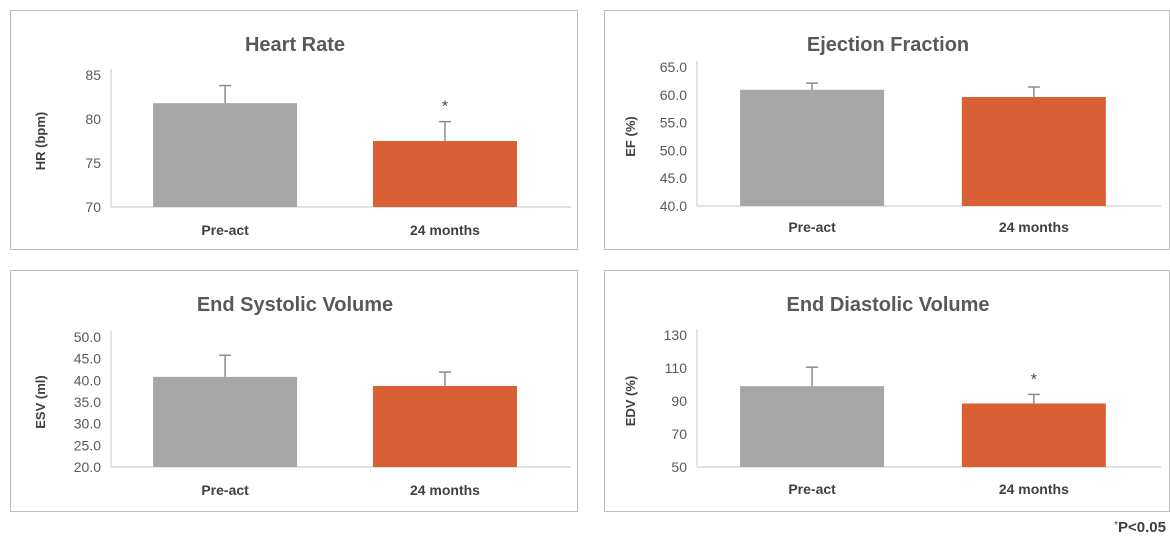 Image resolution: width=1170 pixels, height=540 pixels. Describe the element at coordinates (87, 402) in the screenshot. I see `y-tick-label: 35.0` at that location.